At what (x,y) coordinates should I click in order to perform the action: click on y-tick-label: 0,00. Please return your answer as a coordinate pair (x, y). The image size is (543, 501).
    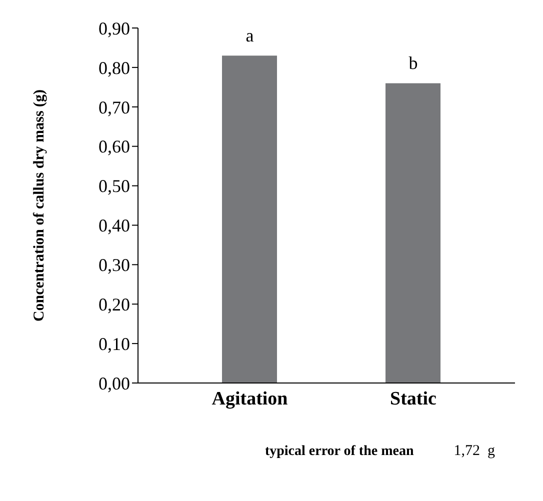
    Looking at the image, I should click on (114, 383).